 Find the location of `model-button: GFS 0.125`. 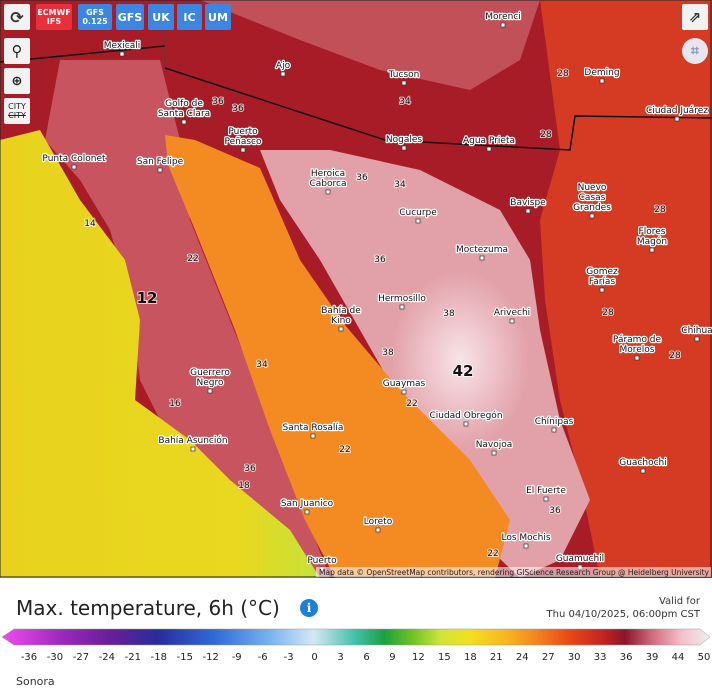

model-button: GFS 0.125 is located at coordinates (95, 17).